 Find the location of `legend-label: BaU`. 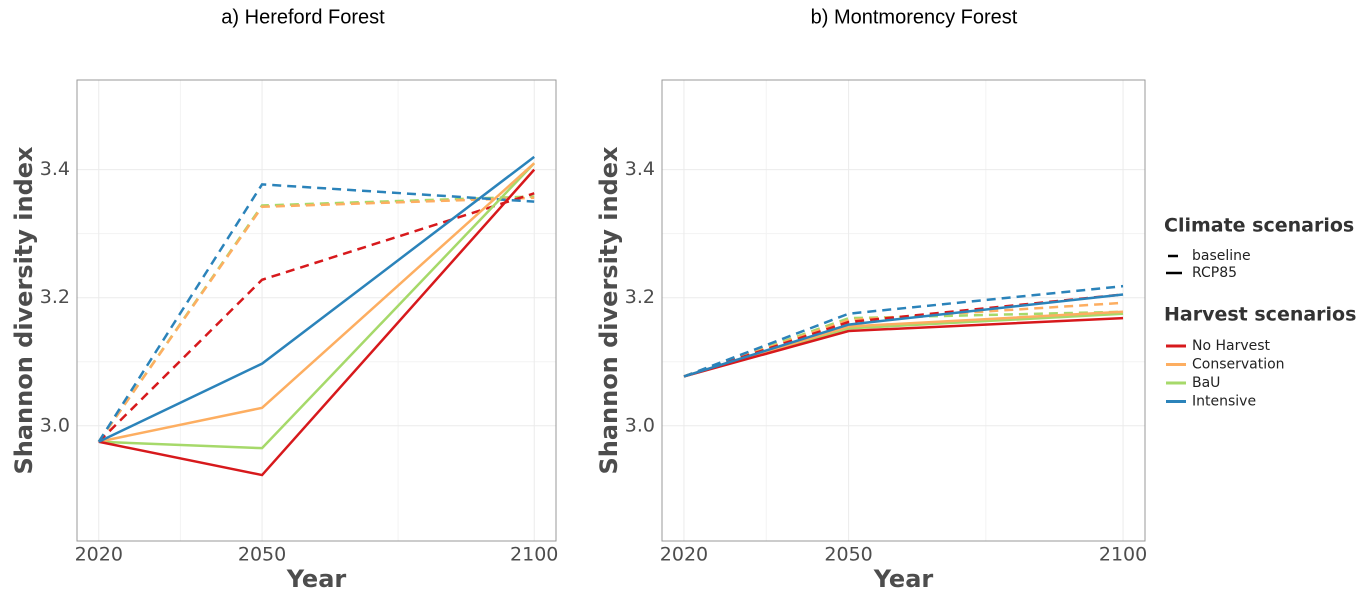

legend-label: BaU is located at coordinates (1206, 383).